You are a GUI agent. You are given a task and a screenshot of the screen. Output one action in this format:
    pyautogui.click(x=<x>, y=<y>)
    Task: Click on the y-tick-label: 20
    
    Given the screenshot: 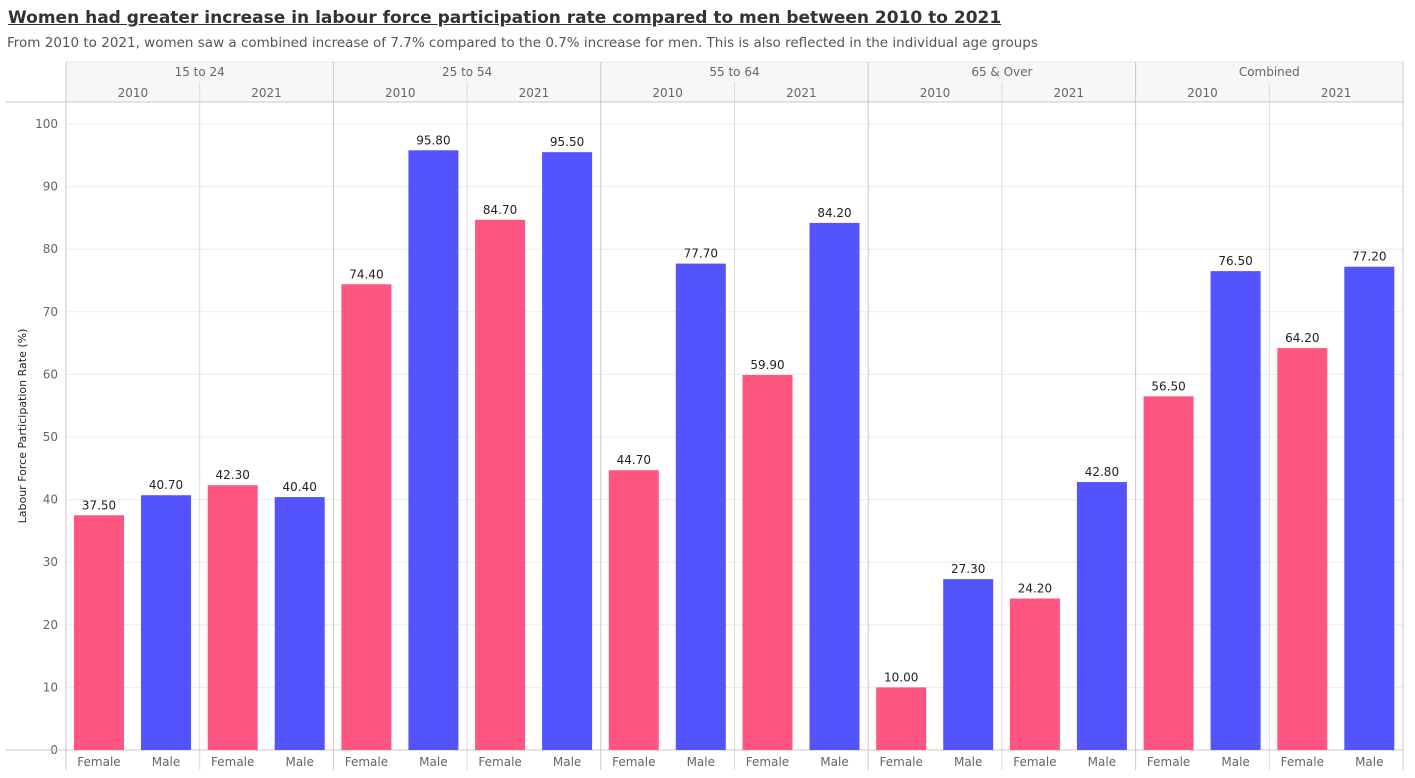 What is the action you would take?
    pyautogui.click(x=50, y=625)
    